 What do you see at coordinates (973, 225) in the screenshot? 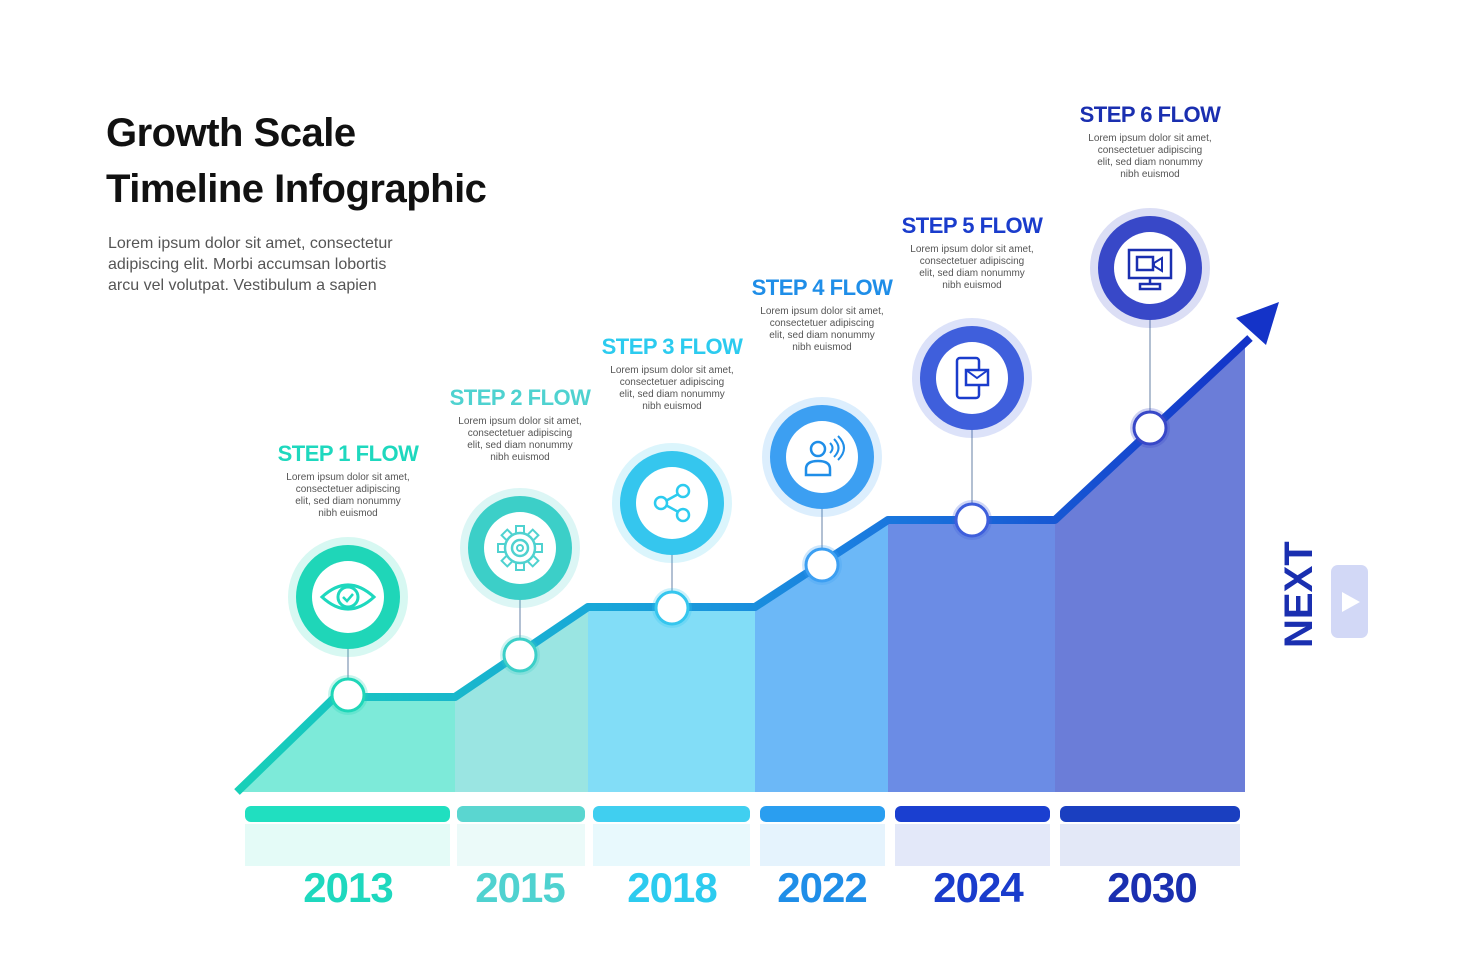
I see `step-title: STEP 5 FLOW` at bounding box center [973, 225].